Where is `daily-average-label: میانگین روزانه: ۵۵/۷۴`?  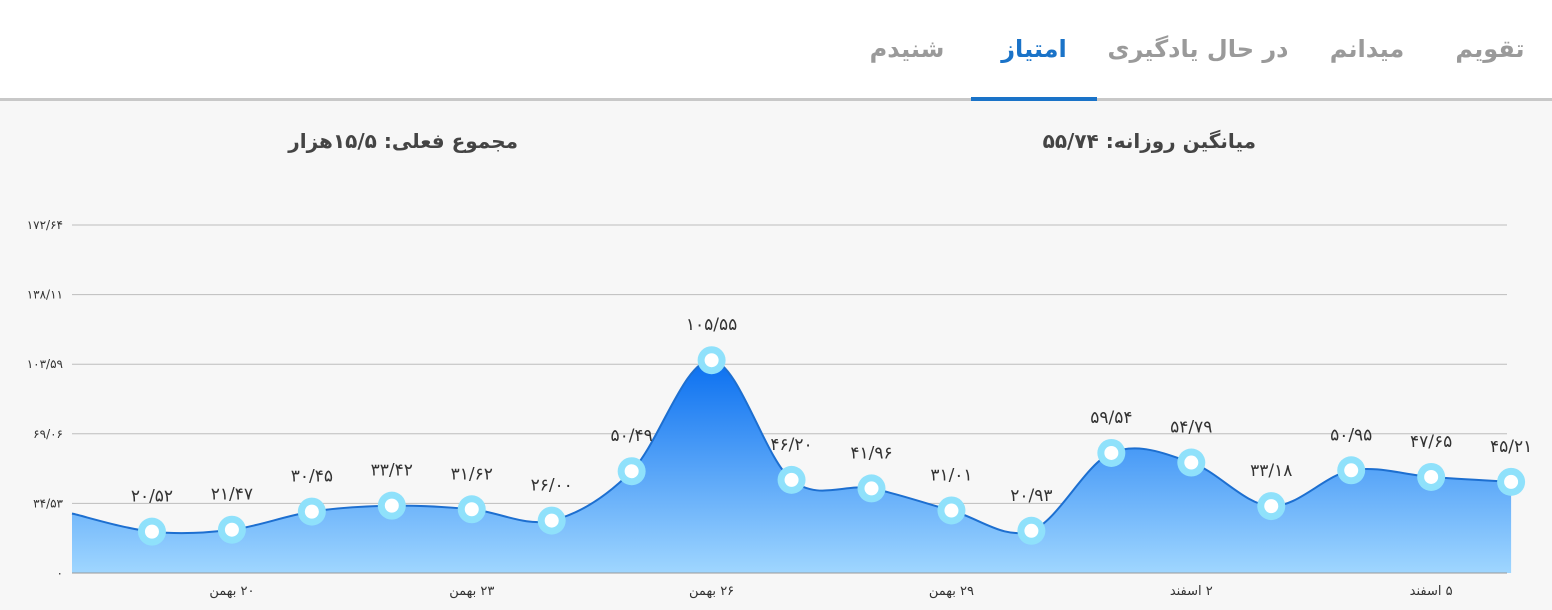
daily-average-label: میانگین روزانه: ۵۵/۷۴ is located at coordinates (1149, 141).